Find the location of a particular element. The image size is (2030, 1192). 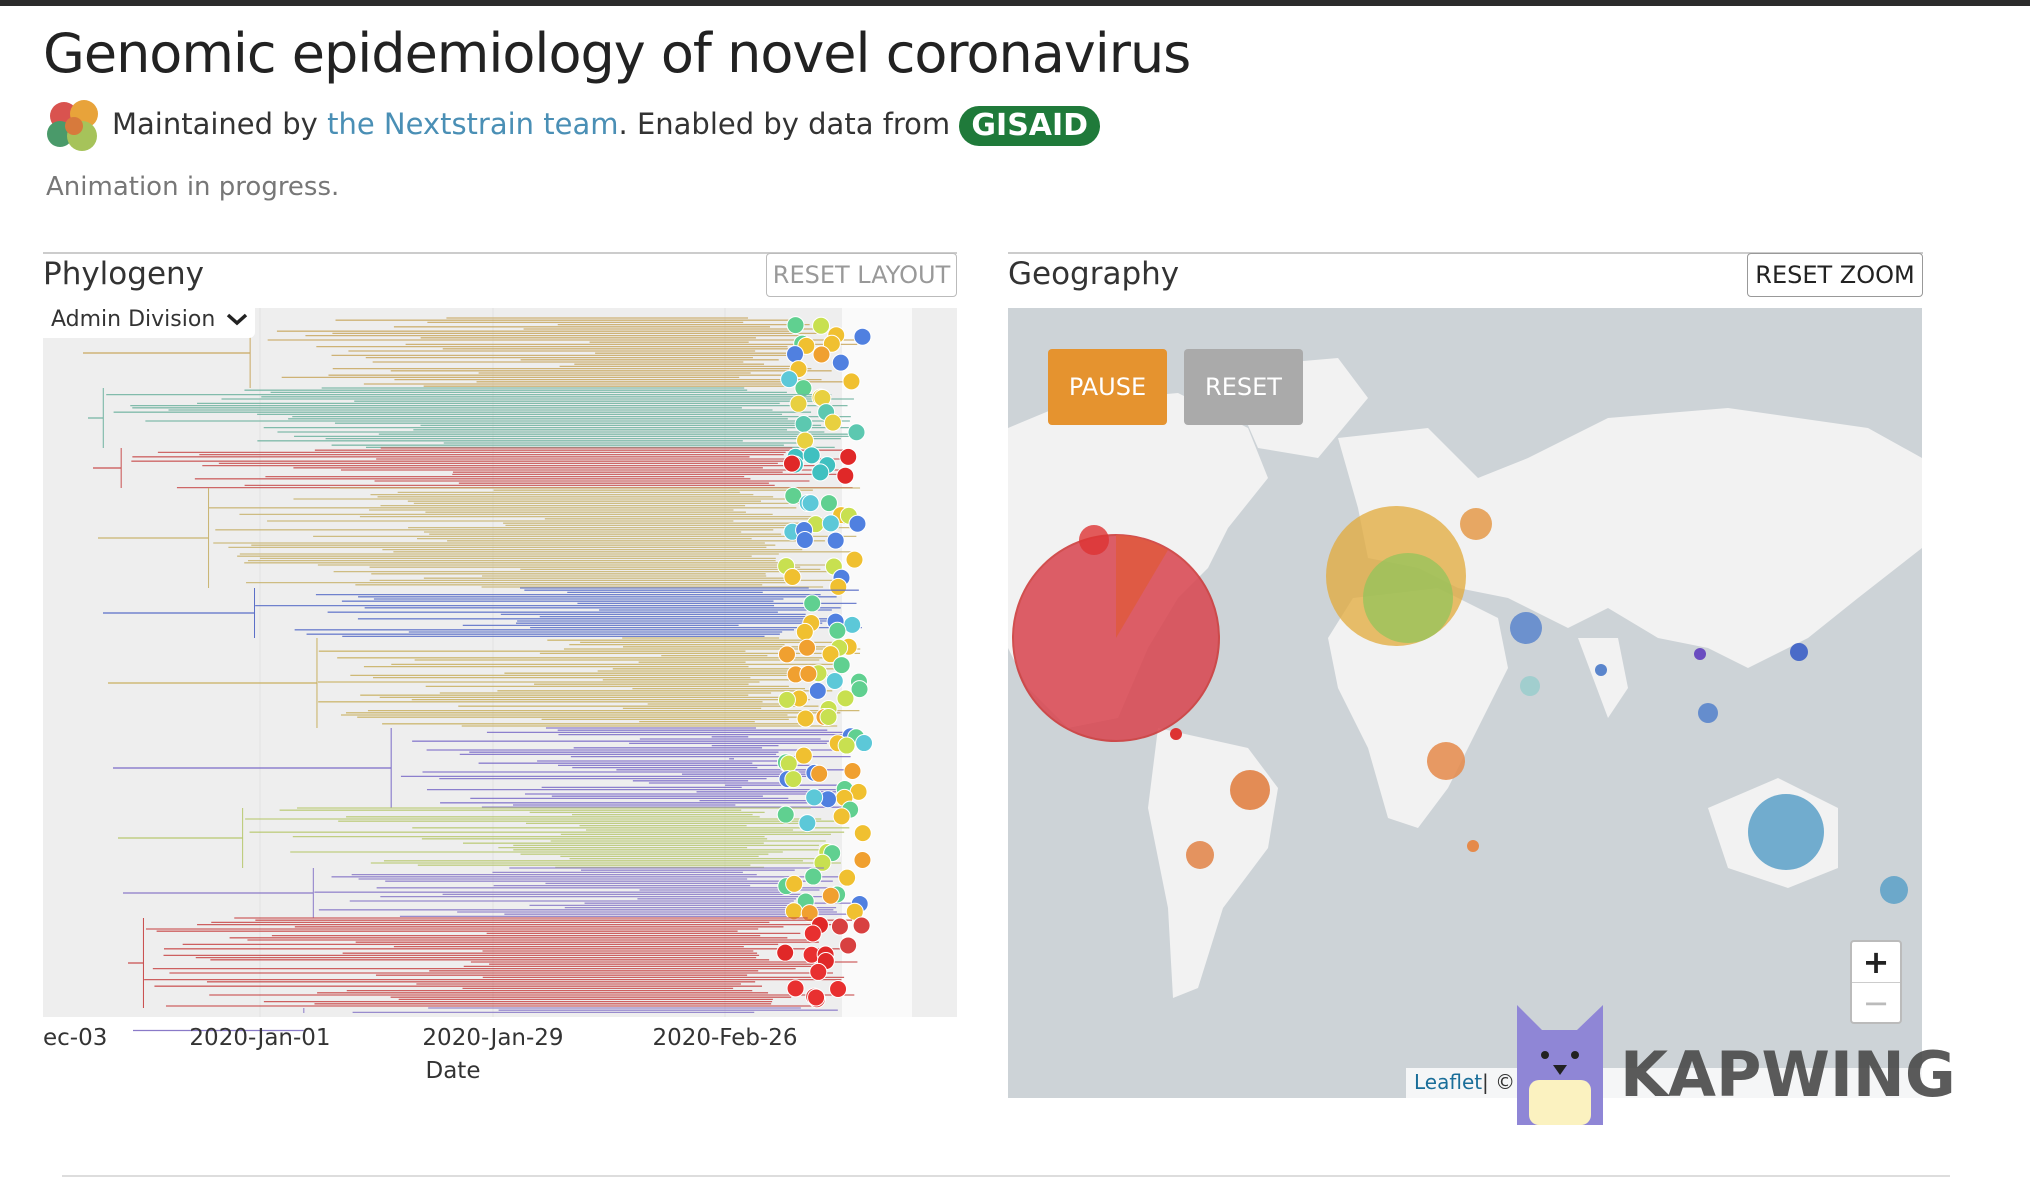

x-tick-label: 2020-Jan-29 is located at coordinates (492, 1038).